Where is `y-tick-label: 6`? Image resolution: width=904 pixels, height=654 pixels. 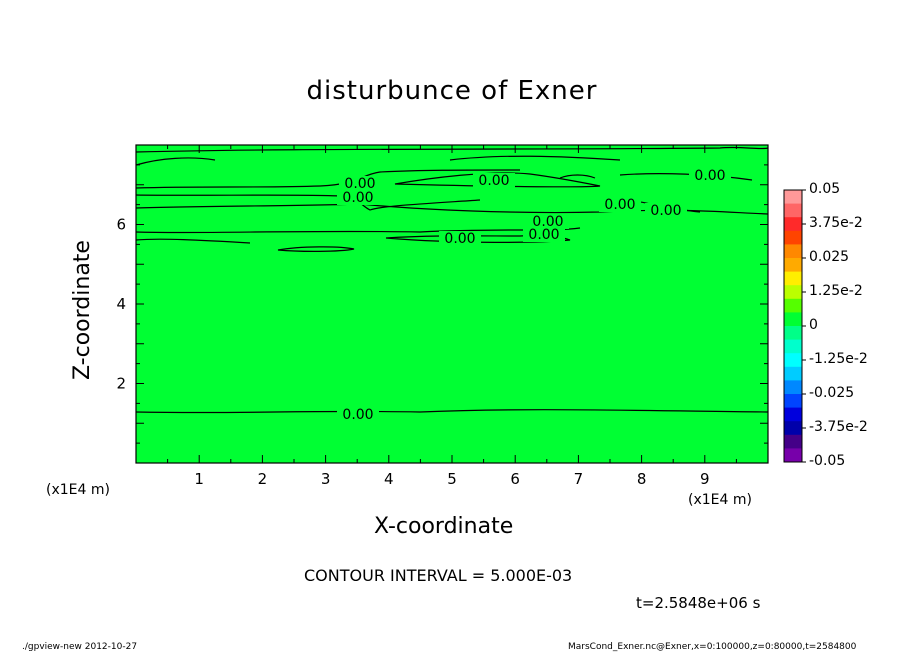 y-tick-label: 6 is located at coordinates (121, 225).